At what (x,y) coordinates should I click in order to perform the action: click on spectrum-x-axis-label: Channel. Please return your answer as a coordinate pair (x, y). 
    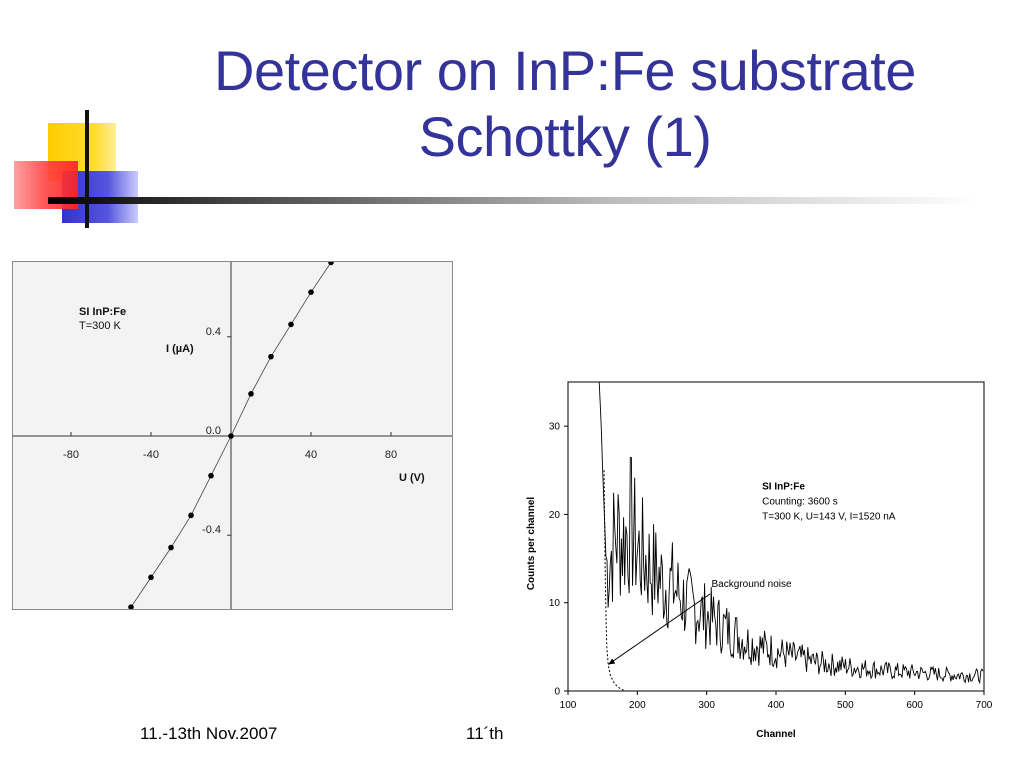
    Looking at the image, I should click on (776, 734).